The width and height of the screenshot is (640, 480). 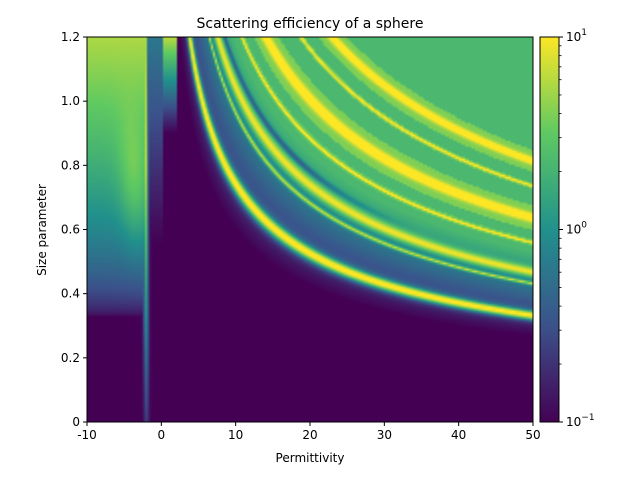 What do you see at coordinates (70, 165) in the screenshot?
I see `y-tick-label: 0.8` at bounding box center [70, 165].